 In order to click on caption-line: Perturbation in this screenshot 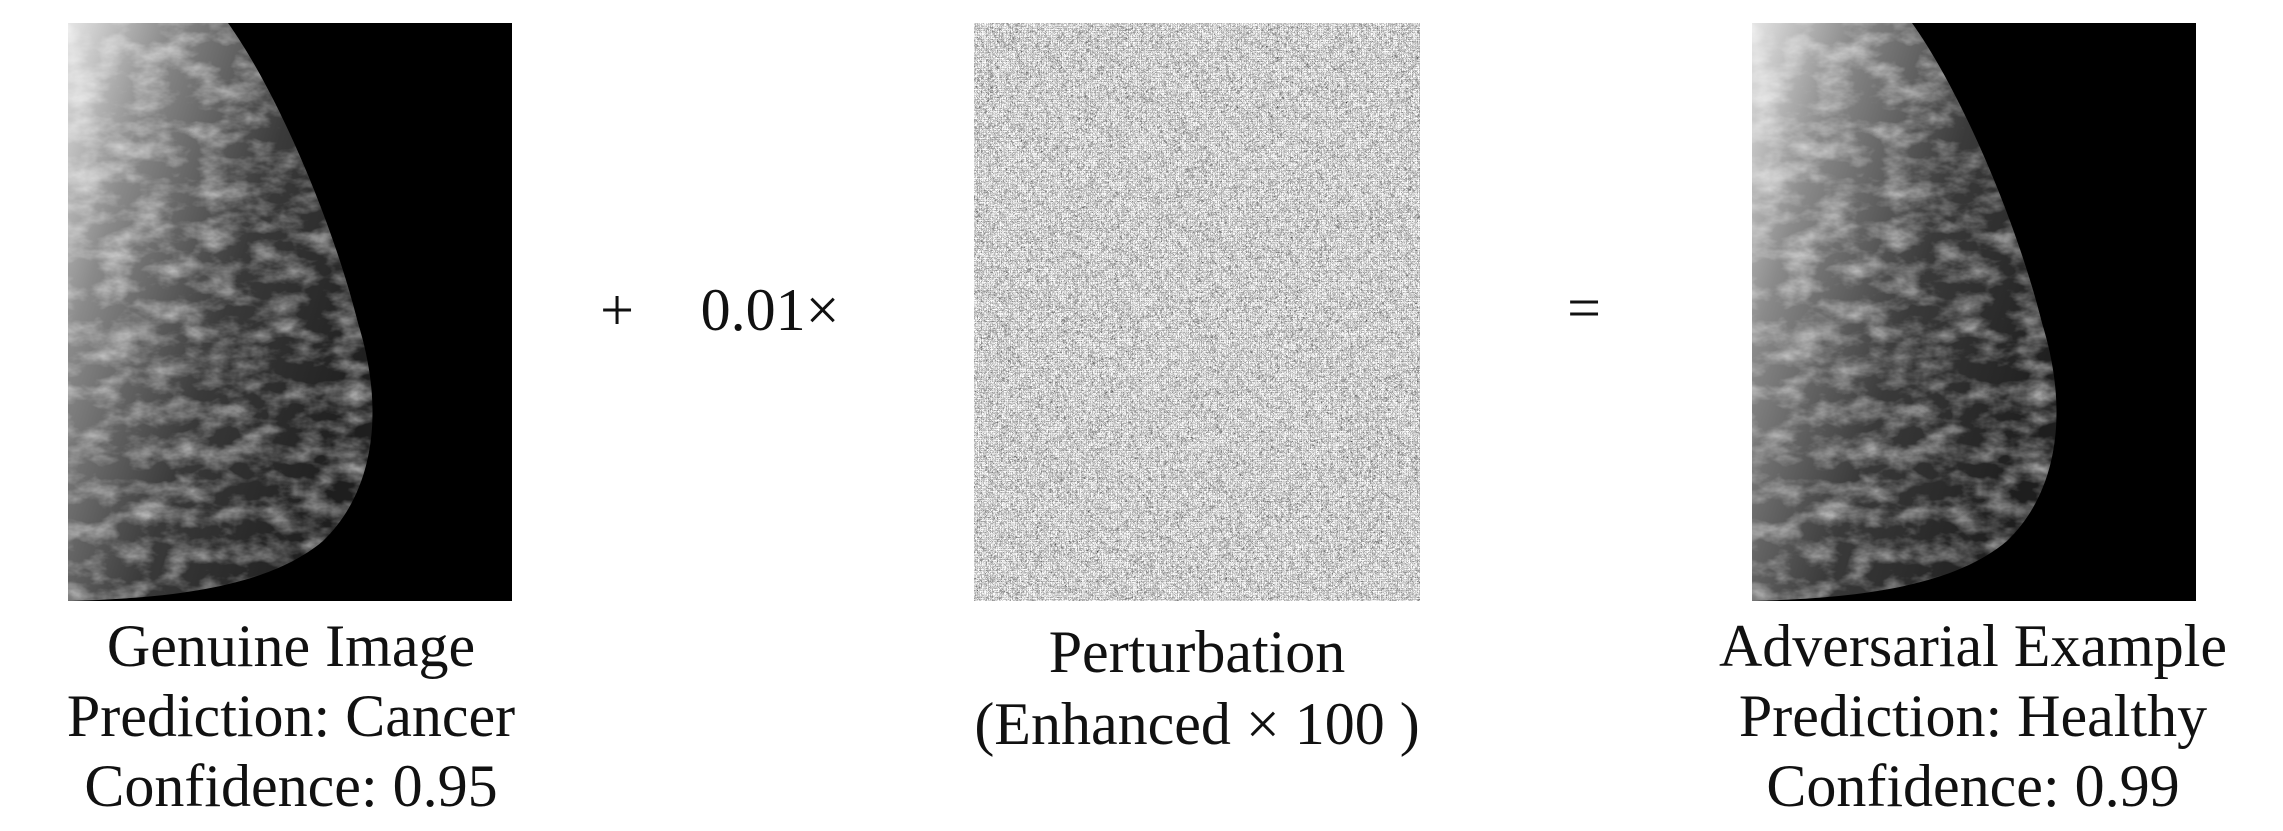, I will do `click(1197, 652)`.